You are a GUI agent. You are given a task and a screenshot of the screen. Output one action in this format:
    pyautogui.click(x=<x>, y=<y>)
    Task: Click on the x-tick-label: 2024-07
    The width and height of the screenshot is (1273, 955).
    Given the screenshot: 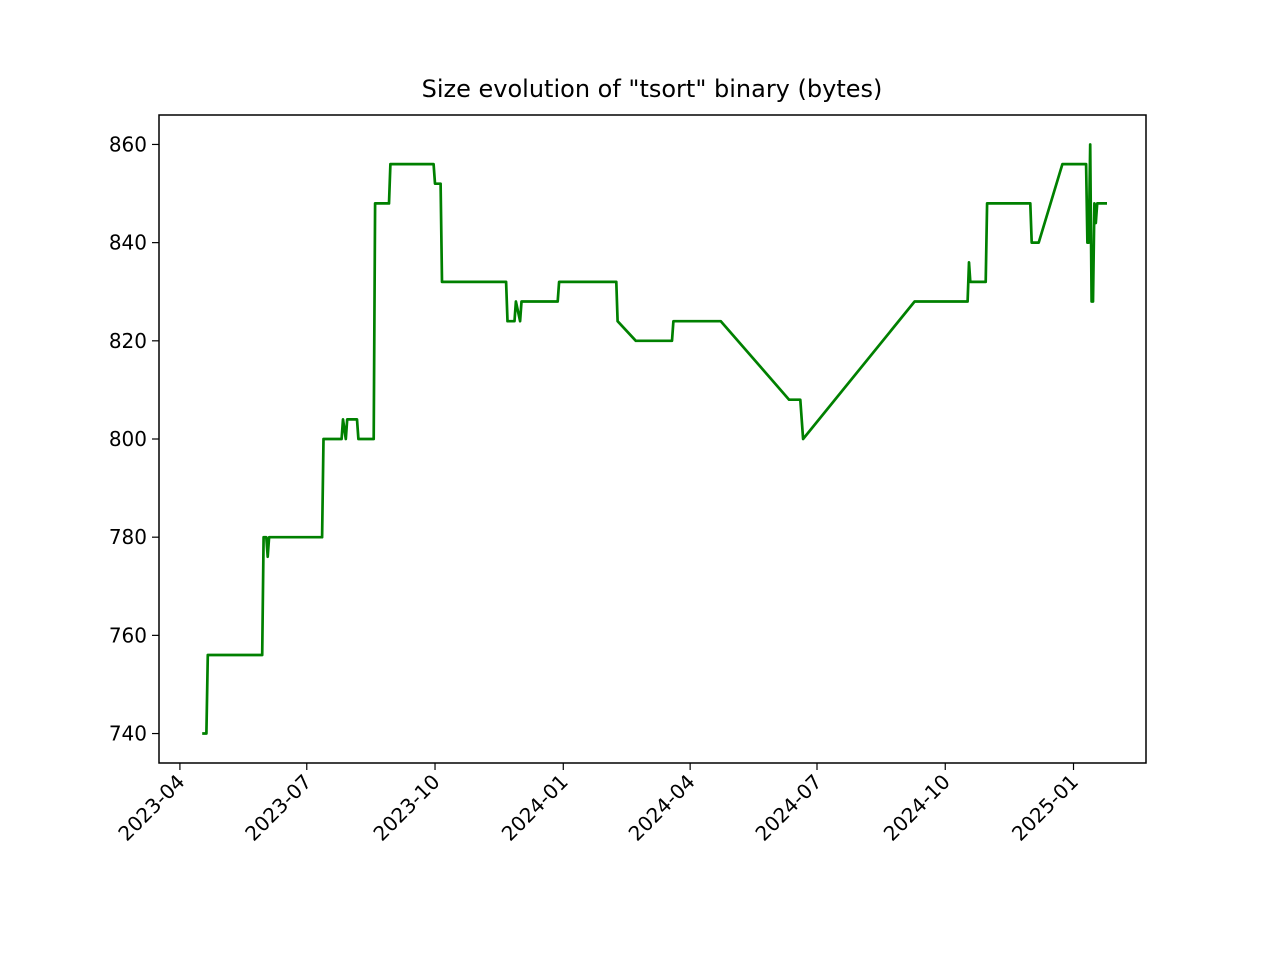 What is the action you would take?
    pyautogui.click(x=788, y=808)
    